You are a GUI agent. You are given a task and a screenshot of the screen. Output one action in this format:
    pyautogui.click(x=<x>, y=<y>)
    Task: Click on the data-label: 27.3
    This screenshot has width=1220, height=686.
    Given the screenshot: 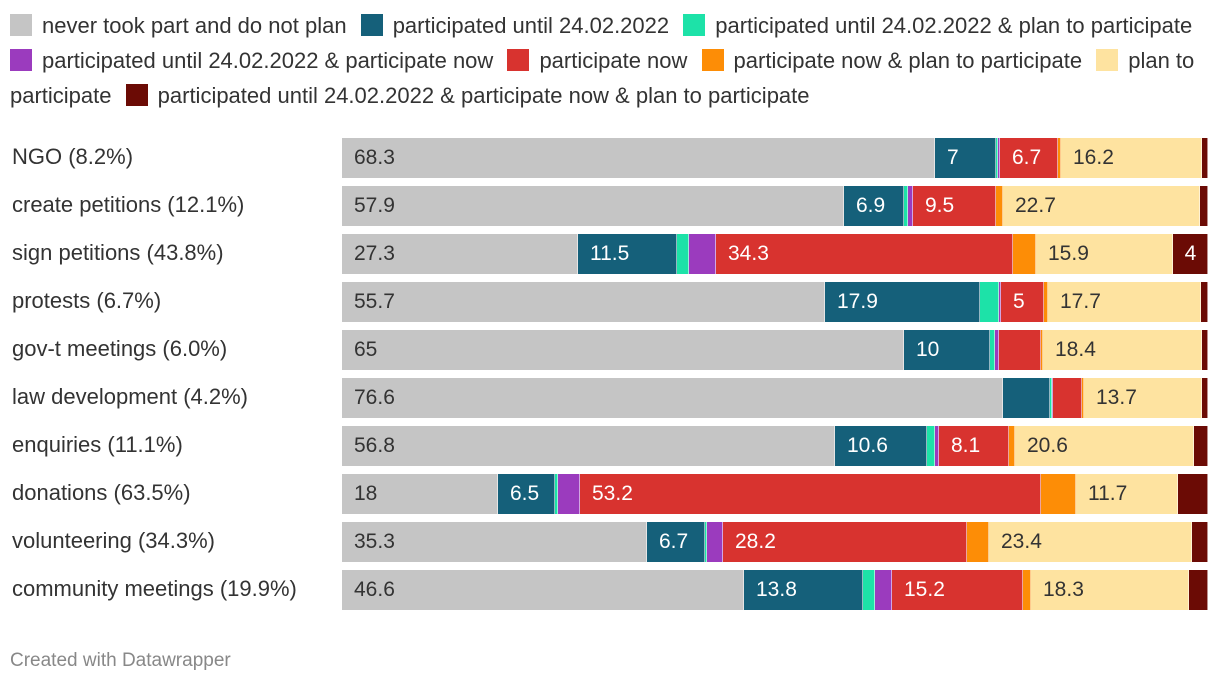 What is the action you would take?
    pyautogui.click(x=374, y=253)
    